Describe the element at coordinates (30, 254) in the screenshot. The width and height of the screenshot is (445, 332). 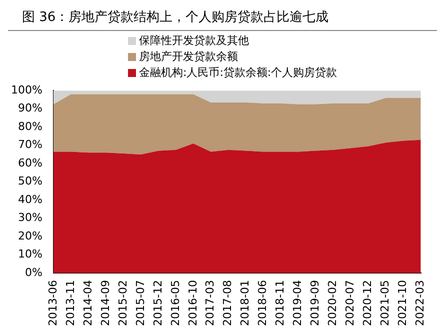
I see `y-tick-label: 10%` at that location.